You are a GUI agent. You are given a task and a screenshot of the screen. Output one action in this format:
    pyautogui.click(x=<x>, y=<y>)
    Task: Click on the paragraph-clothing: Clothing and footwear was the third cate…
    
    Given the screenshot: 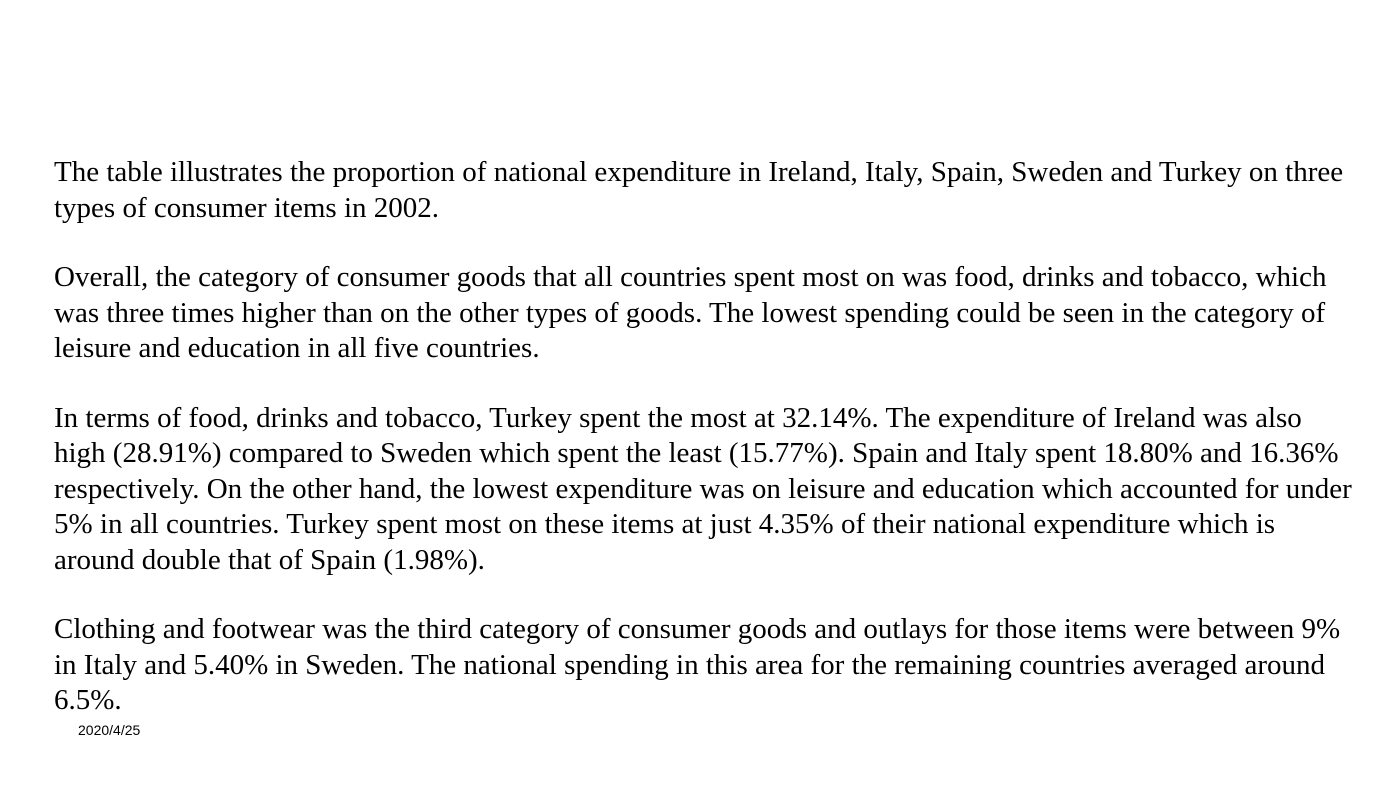 What is the action you would take?
    pyautogui.click(x=697, y=664)
    